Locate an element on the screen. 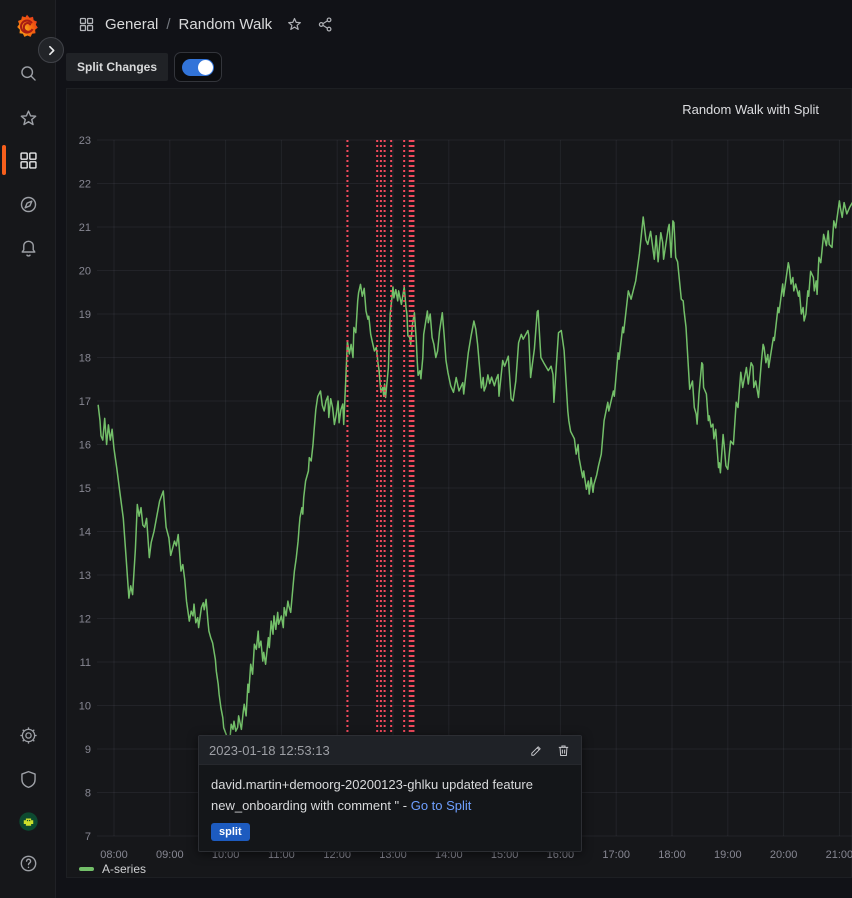 Image resolution: width=852 pixels, height=898 pixels. search-icon is located at coordinates (28, 73).